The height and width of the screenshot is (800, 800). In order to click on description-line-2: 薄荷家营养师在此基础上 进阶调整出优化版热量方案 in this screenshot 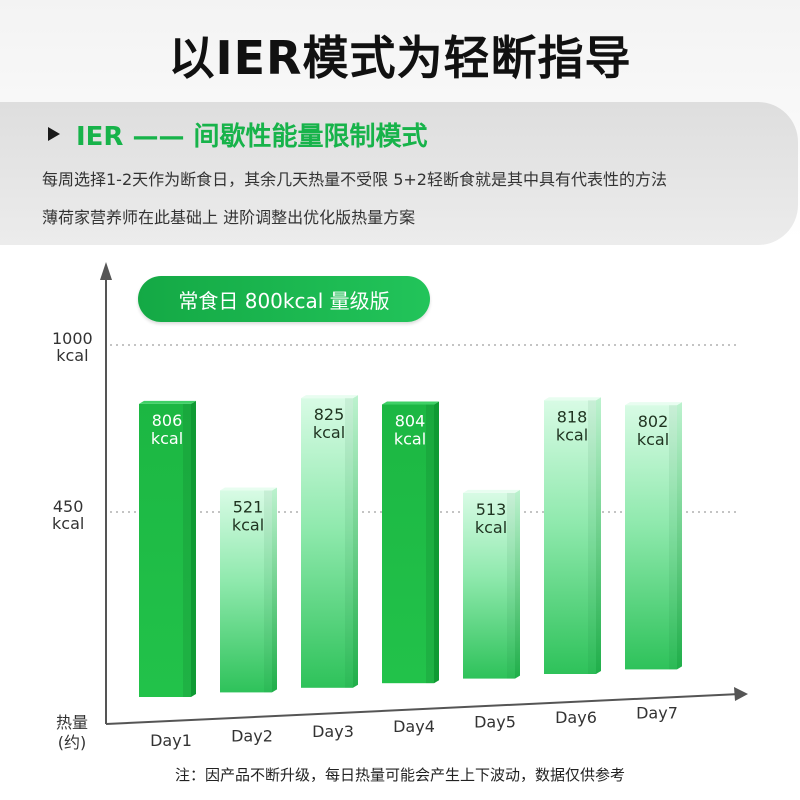, I will do `click(229, 217)`.